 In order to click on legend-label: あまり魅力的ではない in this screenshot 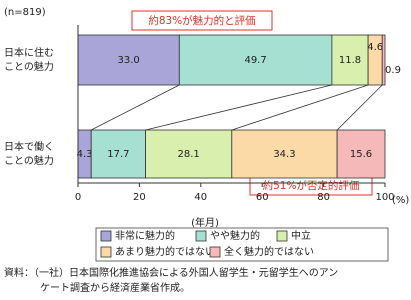, I will do `click(165, 251)`.